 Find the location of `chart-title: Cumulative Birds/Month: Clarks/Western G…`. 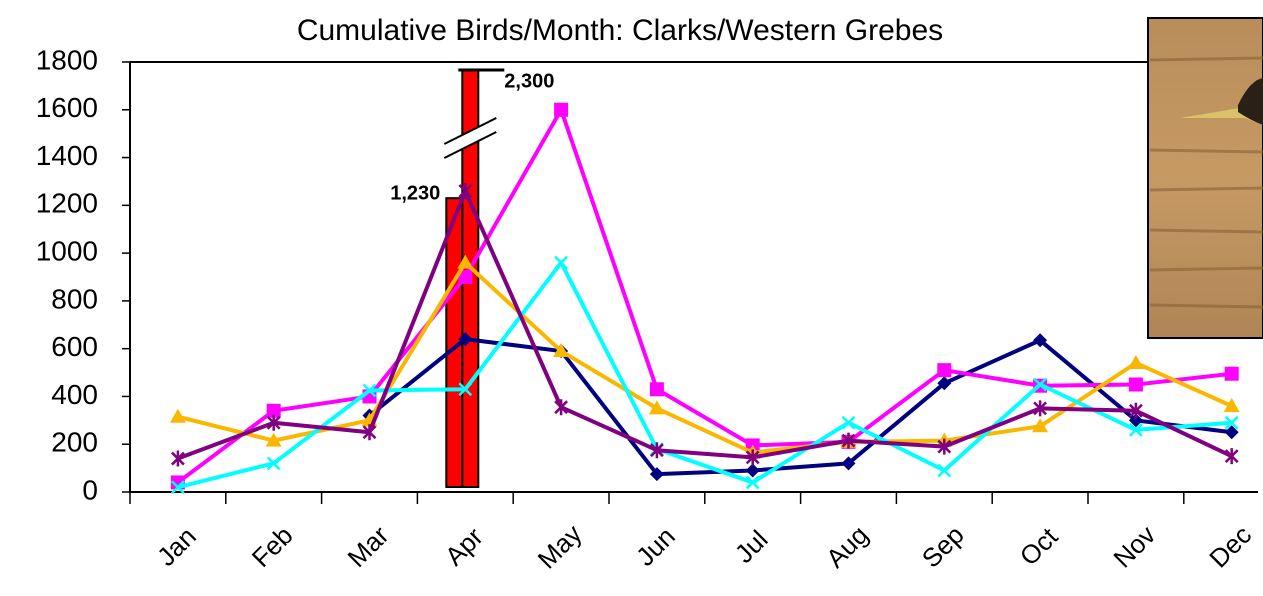

chart-title: Cumulative Birds/Month: Clarks/Western G… is located at coordinates (620, 30).